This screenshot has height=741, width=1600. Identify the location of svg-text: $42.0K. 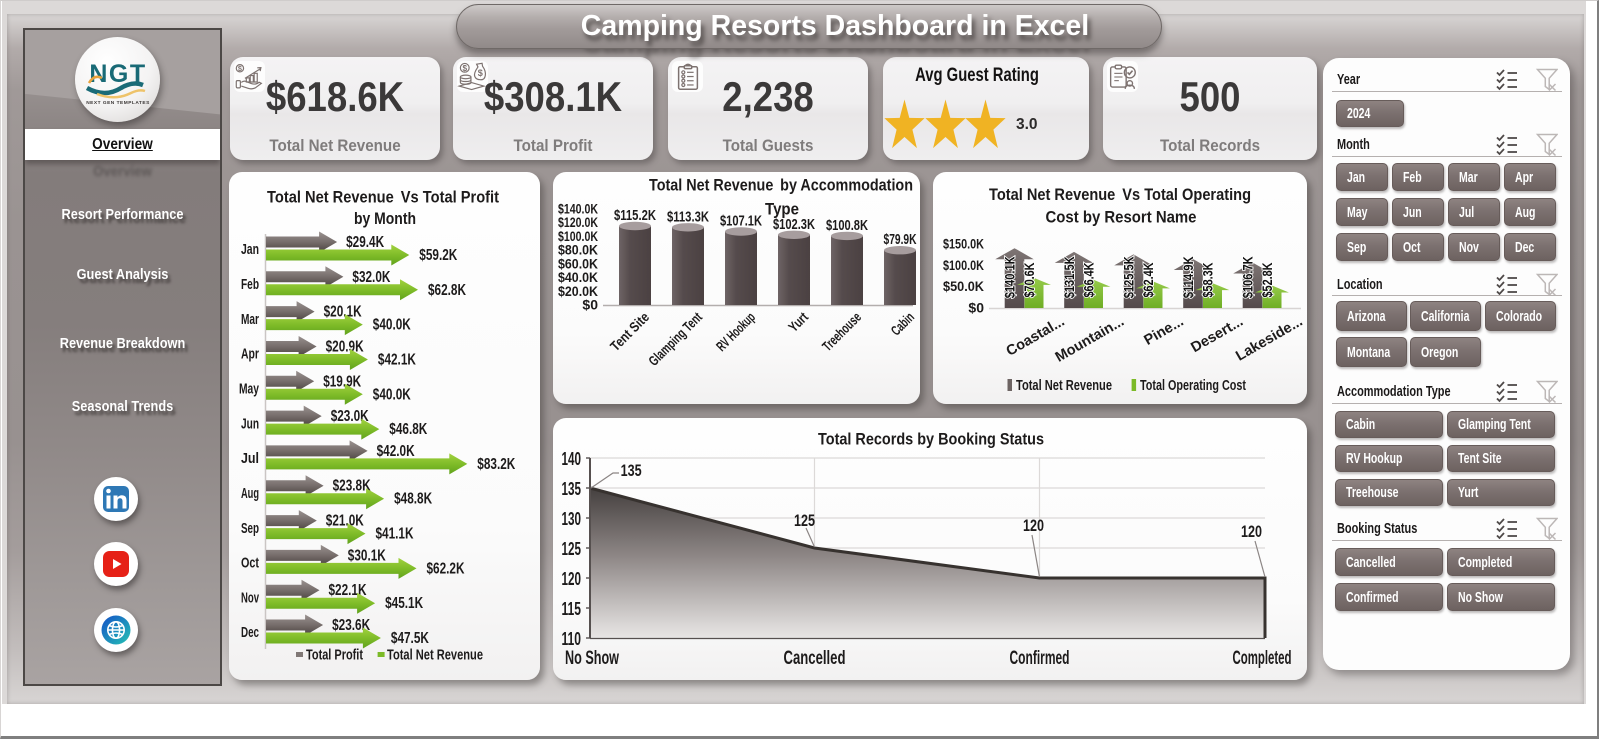
(396, 451).